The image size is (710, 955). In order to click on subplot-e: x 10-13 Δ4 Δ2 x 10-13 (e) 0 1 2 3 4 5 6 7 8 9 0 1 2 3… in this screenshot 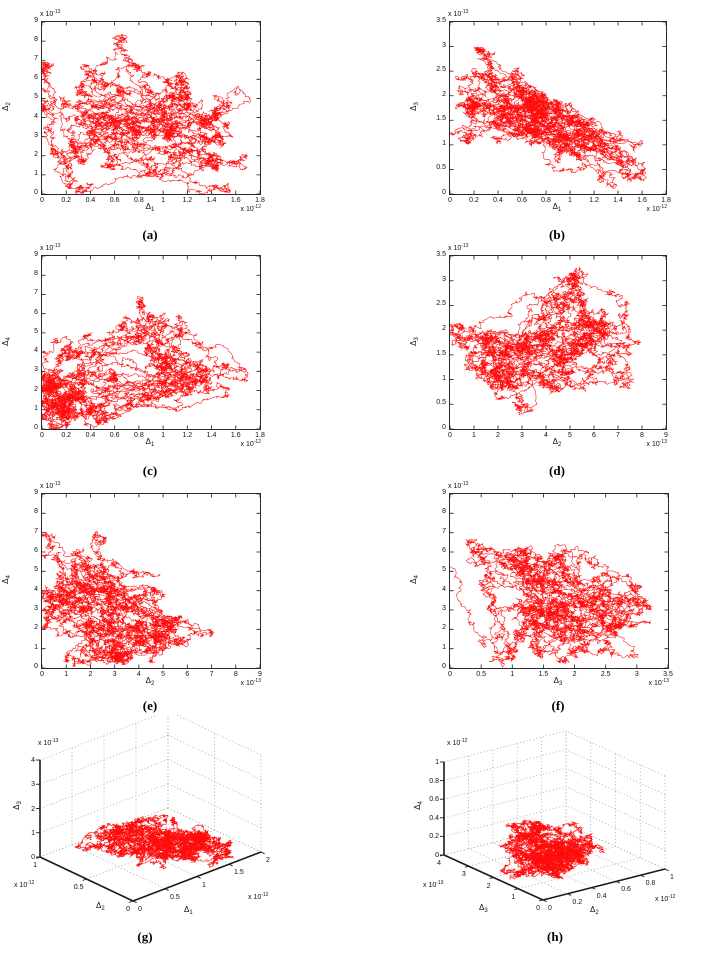, I will do `click(177, 599)`.